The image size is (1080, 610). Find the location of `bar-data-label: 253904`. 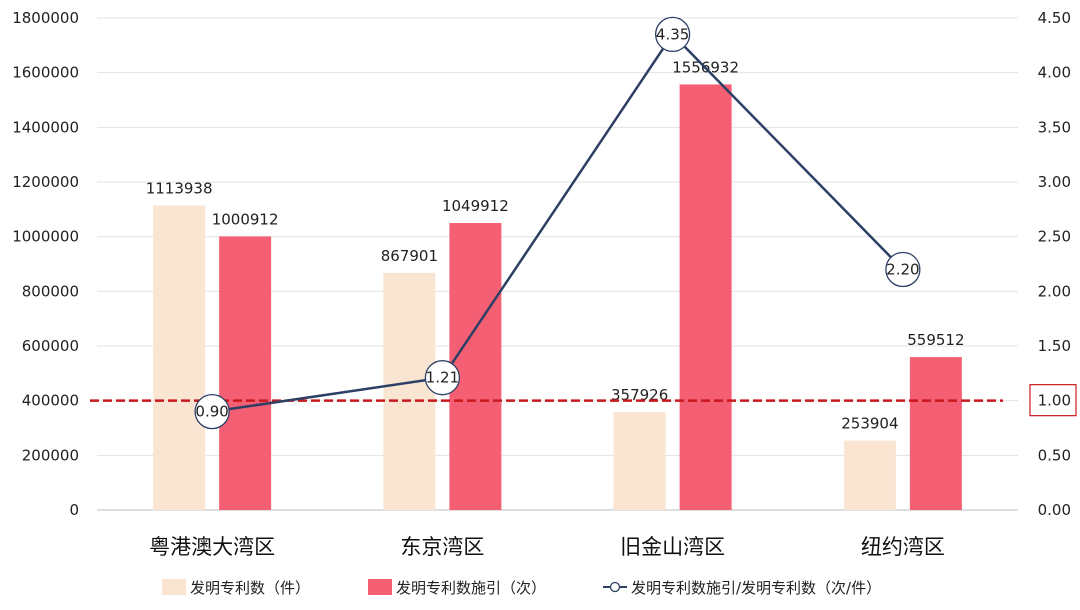

bar-data-label: 253904 is located at coordinates (869, 424).